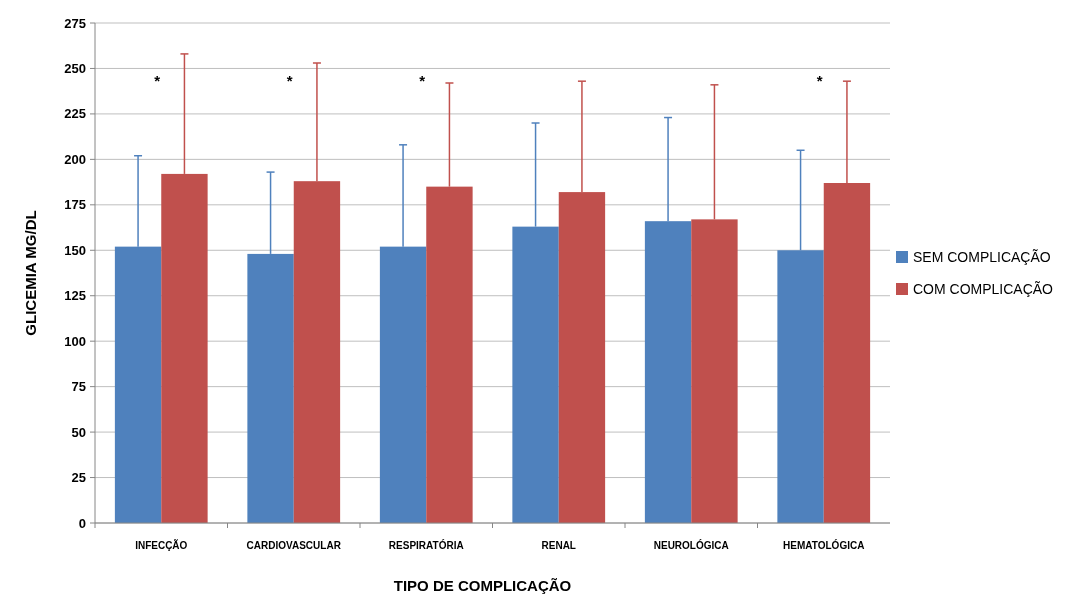 The image size is (1087, 599). I want to click on y-tick-label: 125, so click(75, 296).